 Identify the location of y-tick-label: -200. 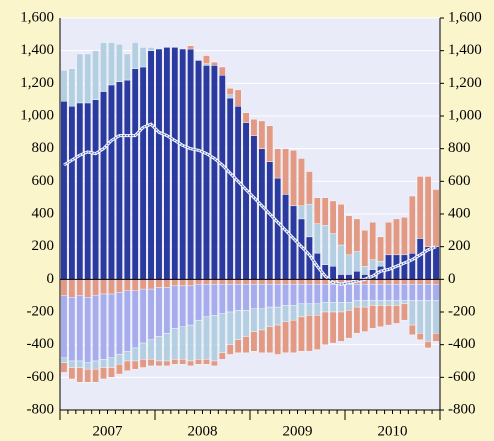
(41, 311).